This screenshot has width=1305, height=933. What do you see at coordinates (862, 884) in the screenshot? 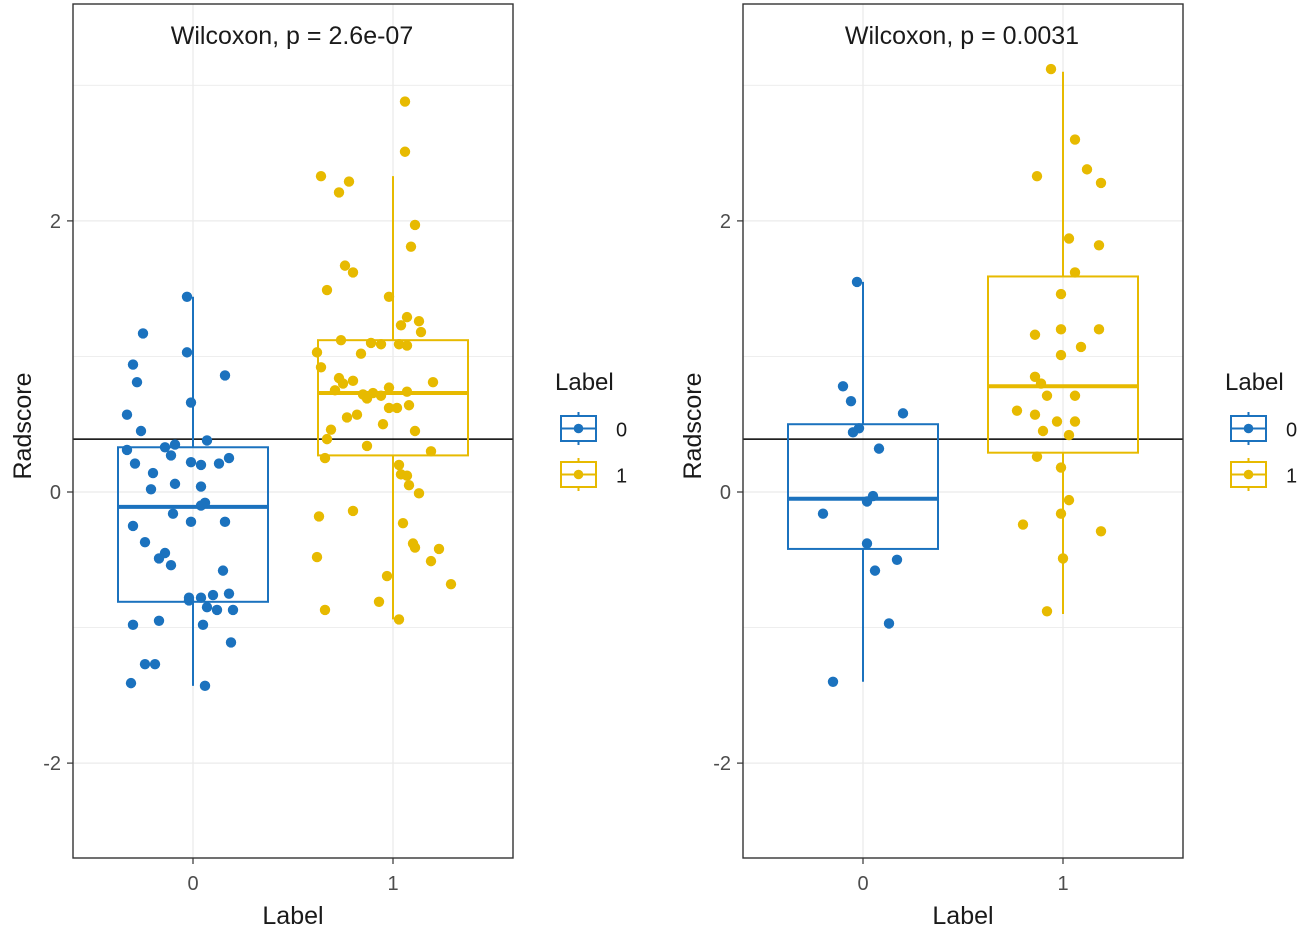
I see `x-tick-label-right: 0` at bounding box center [862, 884].